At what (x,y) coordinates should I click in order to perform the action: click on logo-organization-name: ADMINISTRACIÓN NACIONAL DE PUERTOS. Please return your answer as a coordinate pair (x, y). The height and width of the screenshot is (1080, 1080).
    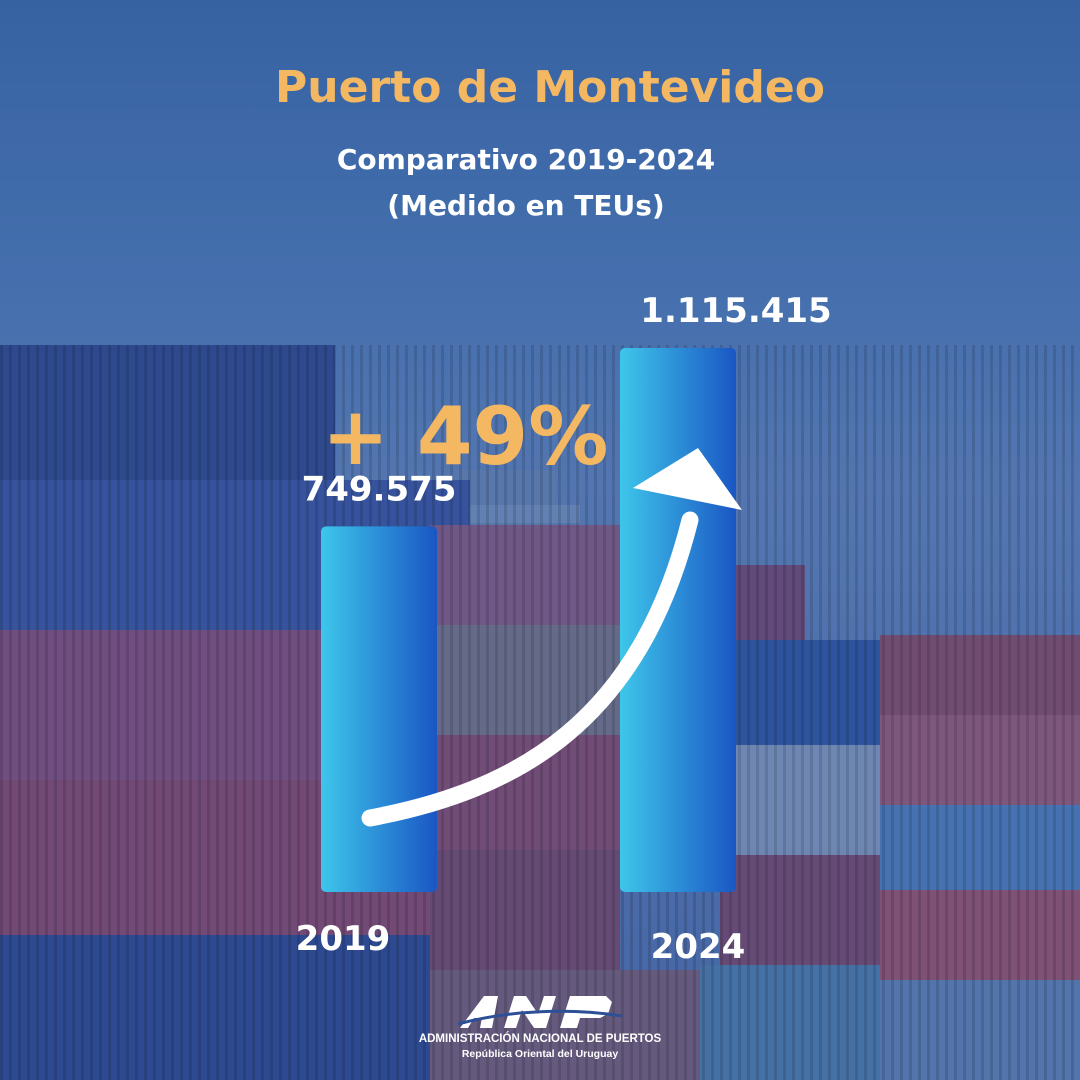
    Looking at the image, I should click on (540, 1039).